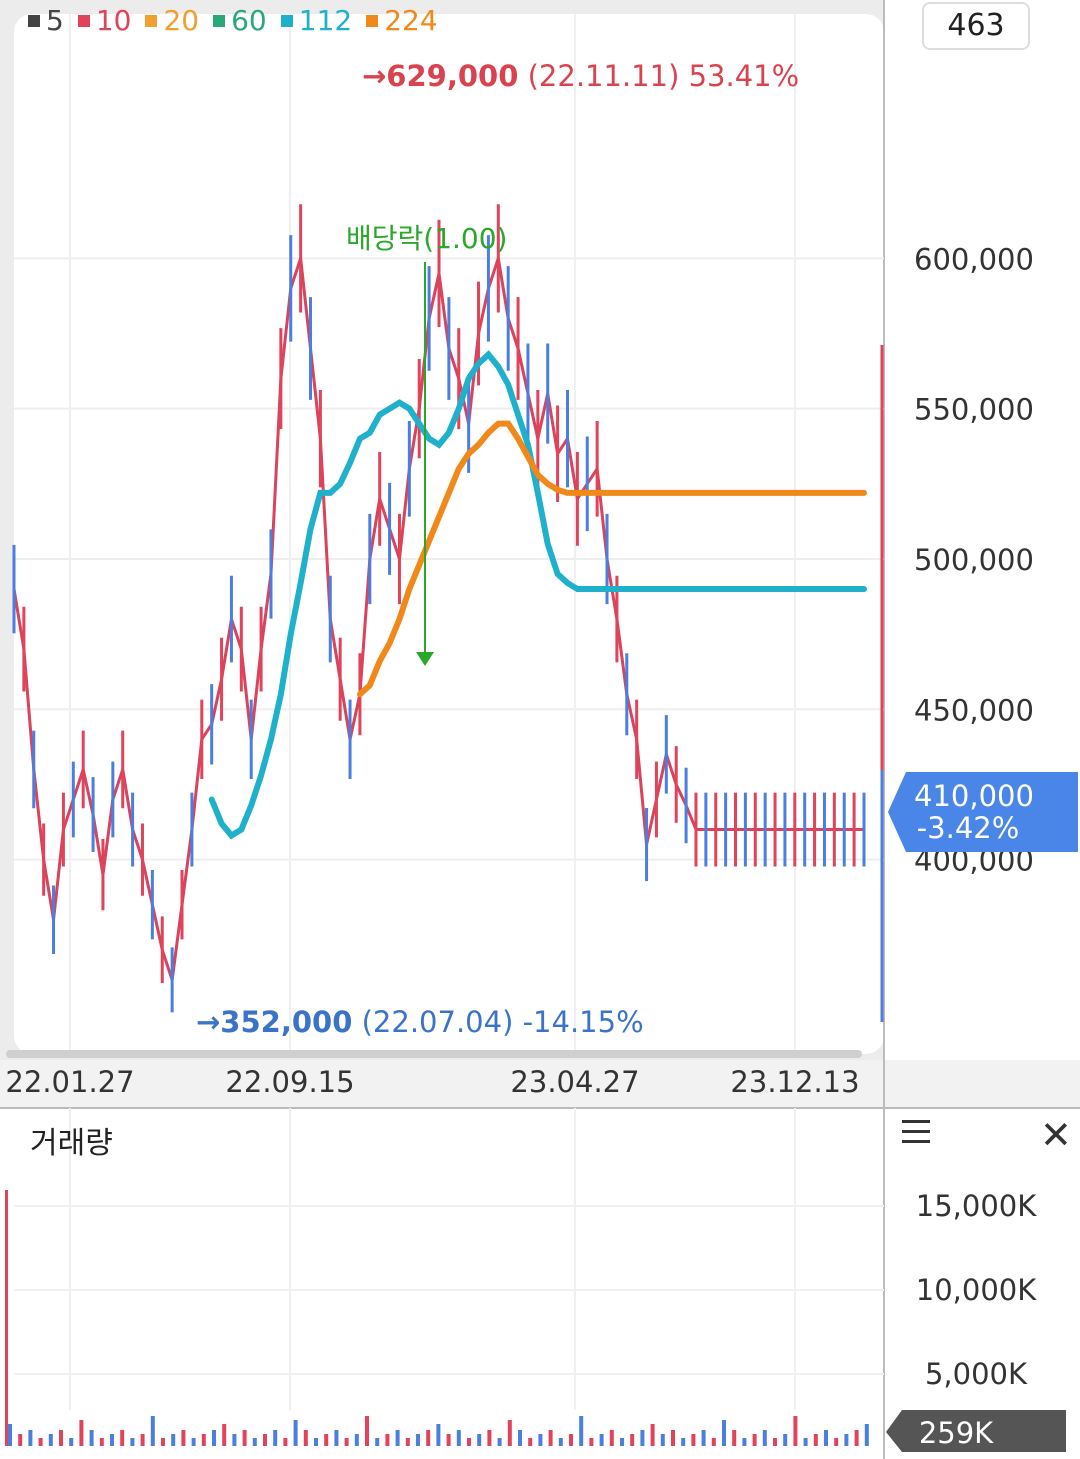 This screenshot has width=1080, height=1459. Describe the element at coordinates (974, 796) in the screenshot. I see `current-price: 410,000` at that location.